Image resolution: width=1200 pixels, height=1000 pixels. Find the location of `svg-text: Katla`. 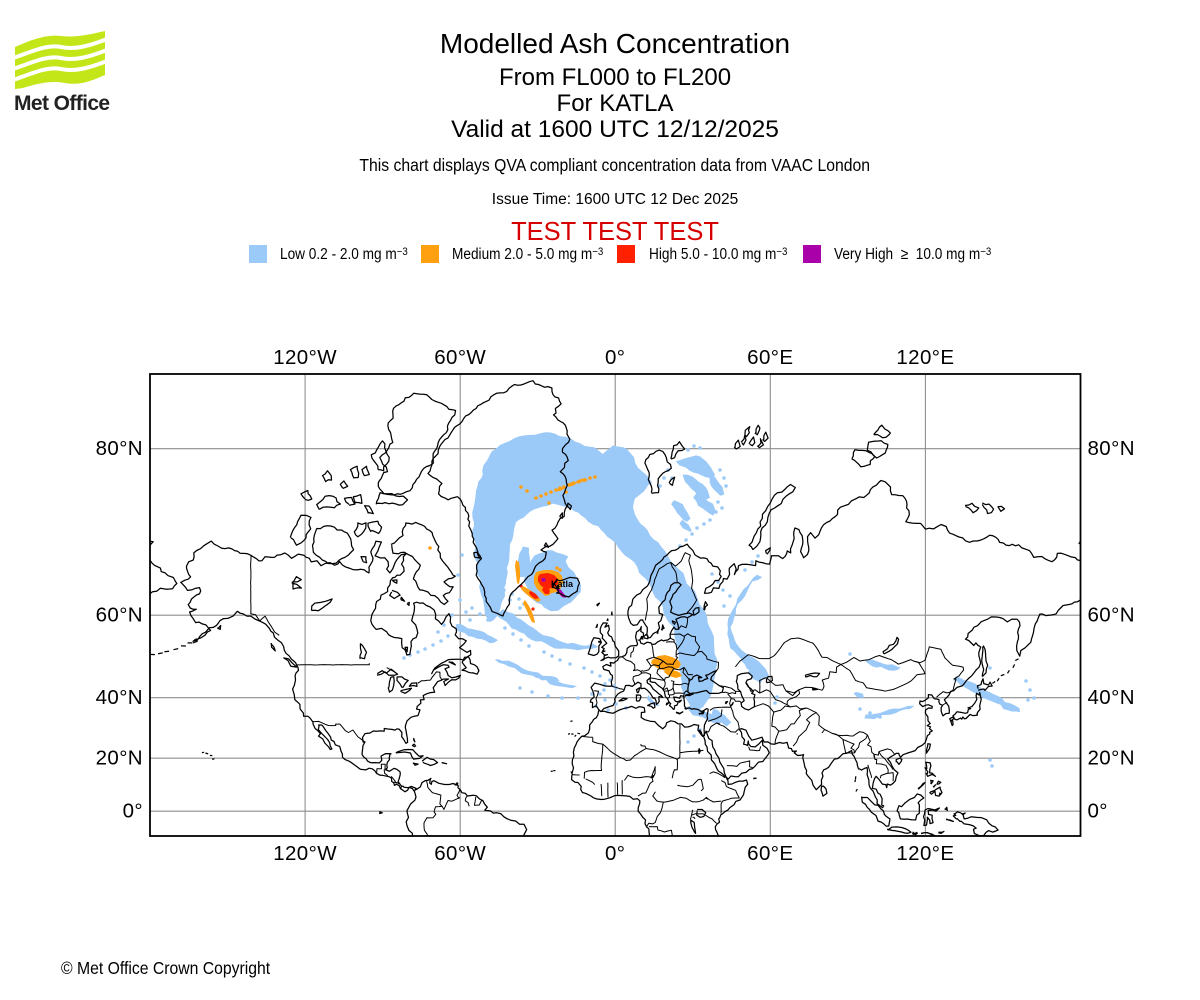

svg-text: Katla is located at coordinates (562, 584).